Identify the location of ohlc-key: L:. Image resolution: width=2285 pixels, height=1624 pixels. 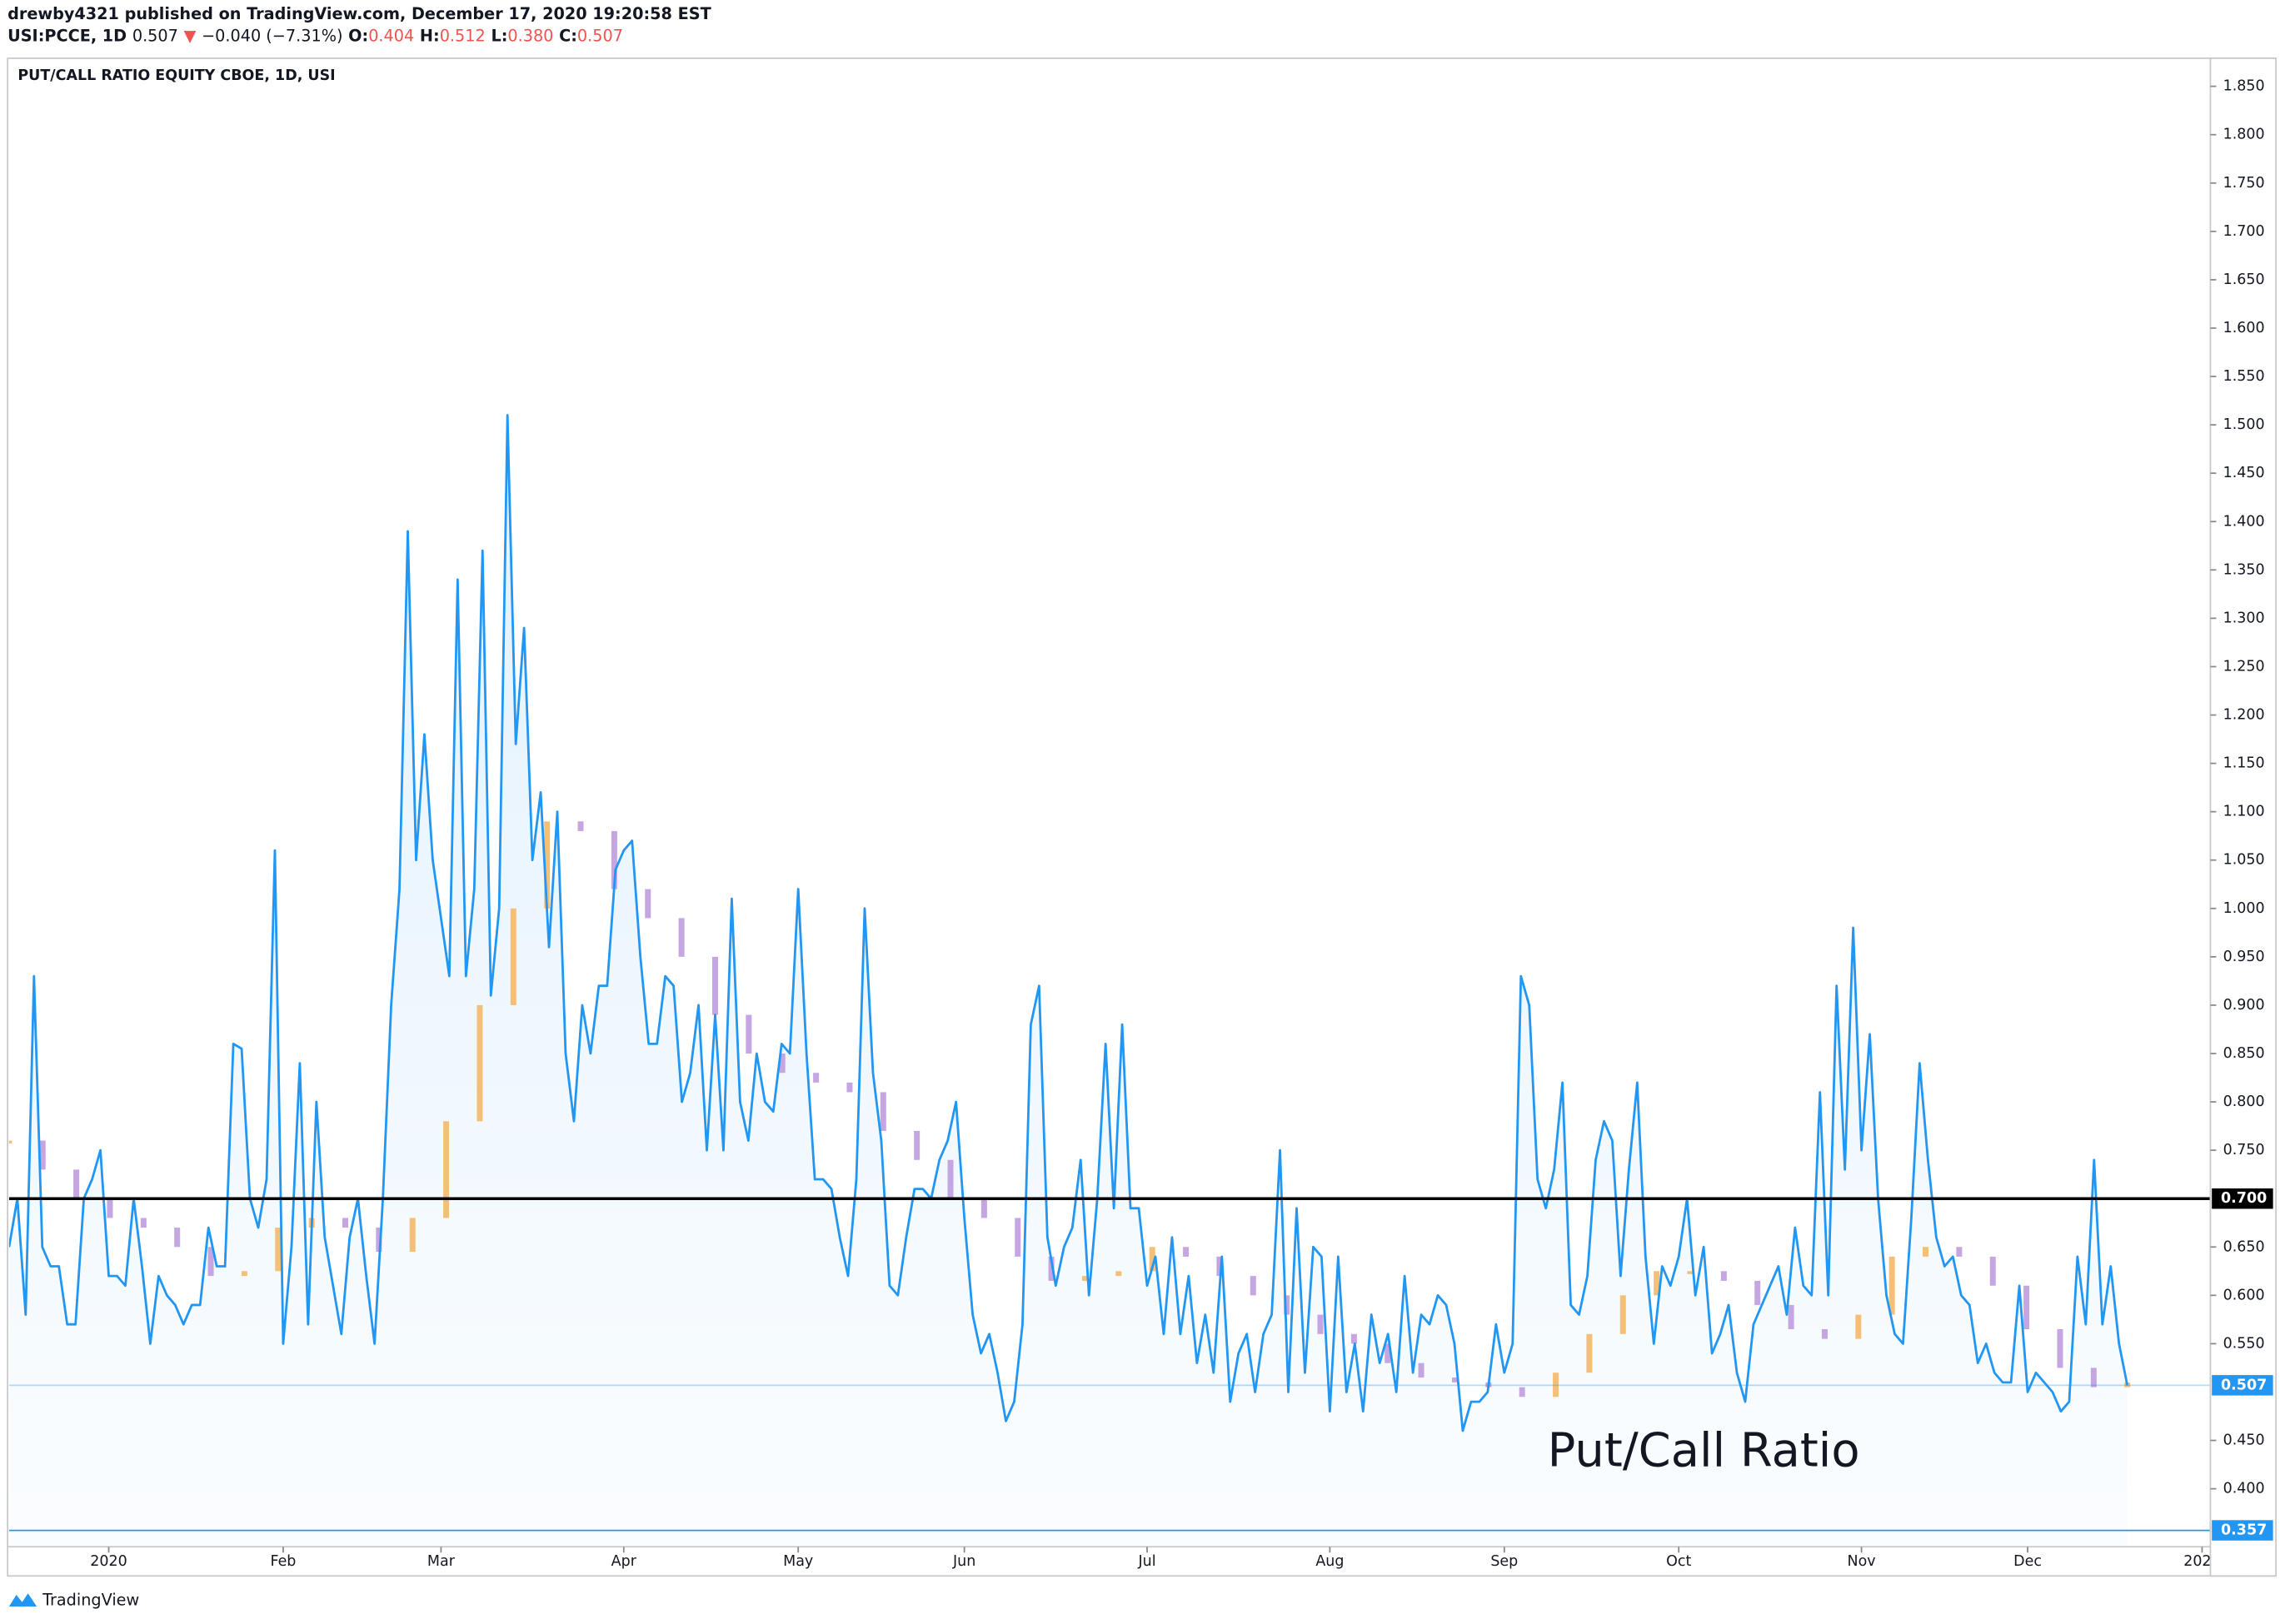
(499, 36).